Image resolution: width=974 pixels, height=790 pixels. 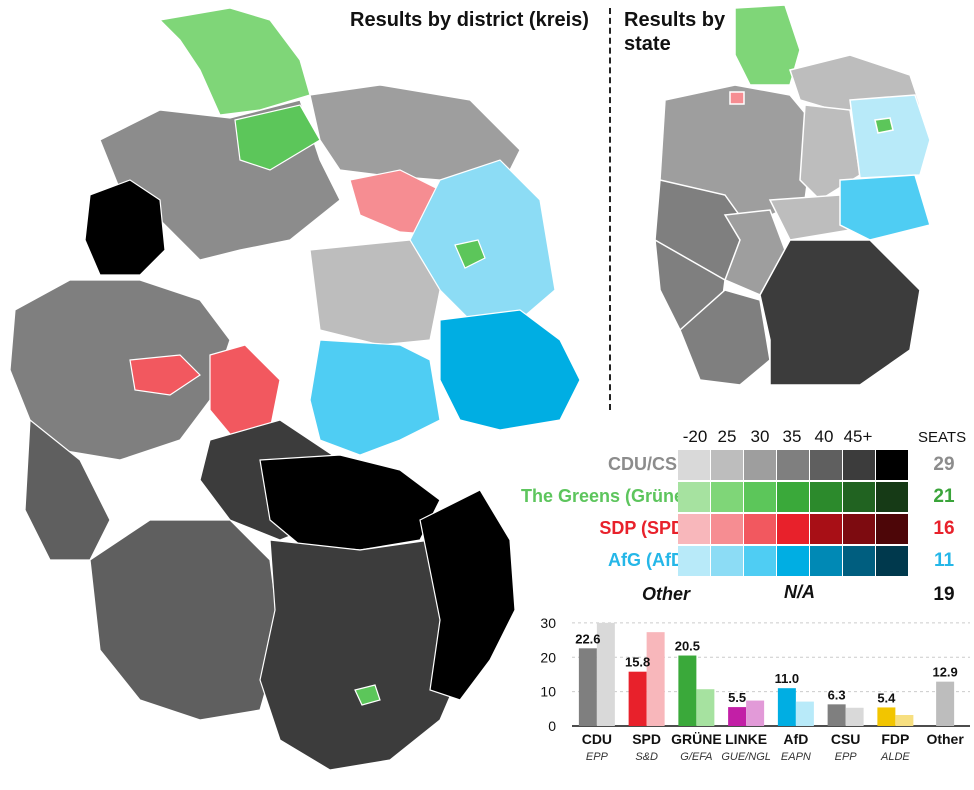 I want to click on legend-label-other: Other, so click(x=665, y=594).